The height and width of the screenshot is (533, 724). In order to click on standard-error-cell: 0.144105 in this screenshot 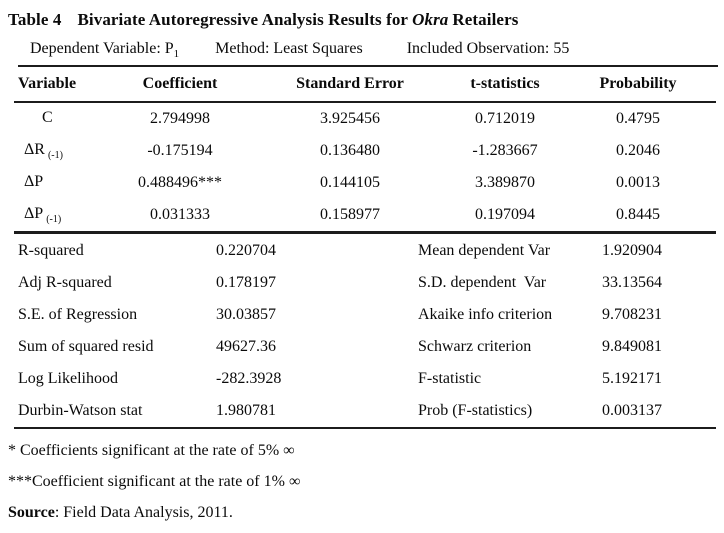, I will do `click(350, 183)`.